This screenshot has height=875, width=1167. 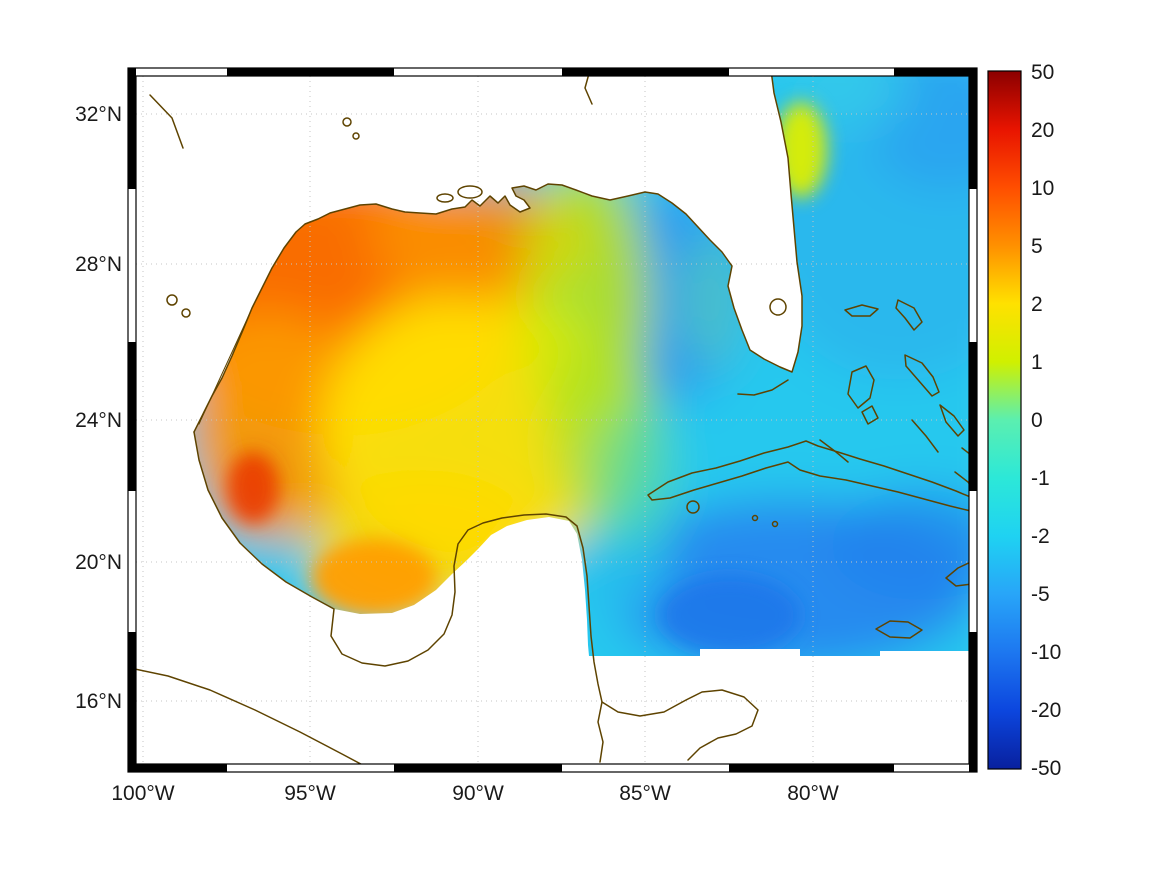 What do you see at coordinates (808, 476) in the screenshot?
I see `cuba-outline` at bounding box center [808, 476].